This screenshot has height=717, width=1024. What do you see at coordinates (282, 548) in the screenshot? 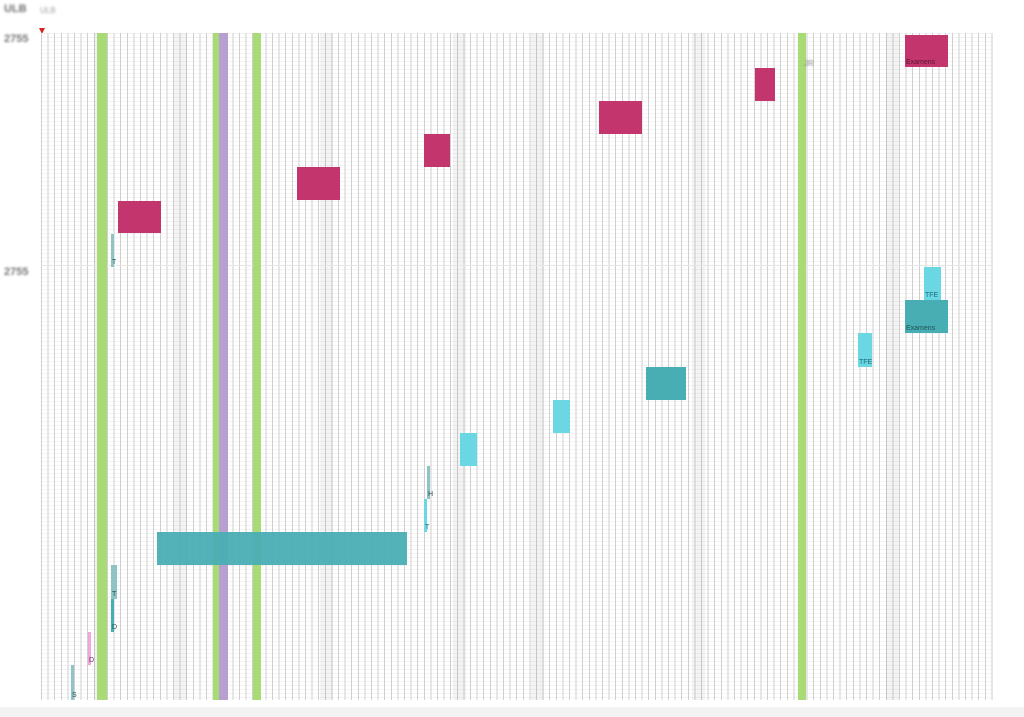
I see `course-block-wide` at bounding box center [282, 548].